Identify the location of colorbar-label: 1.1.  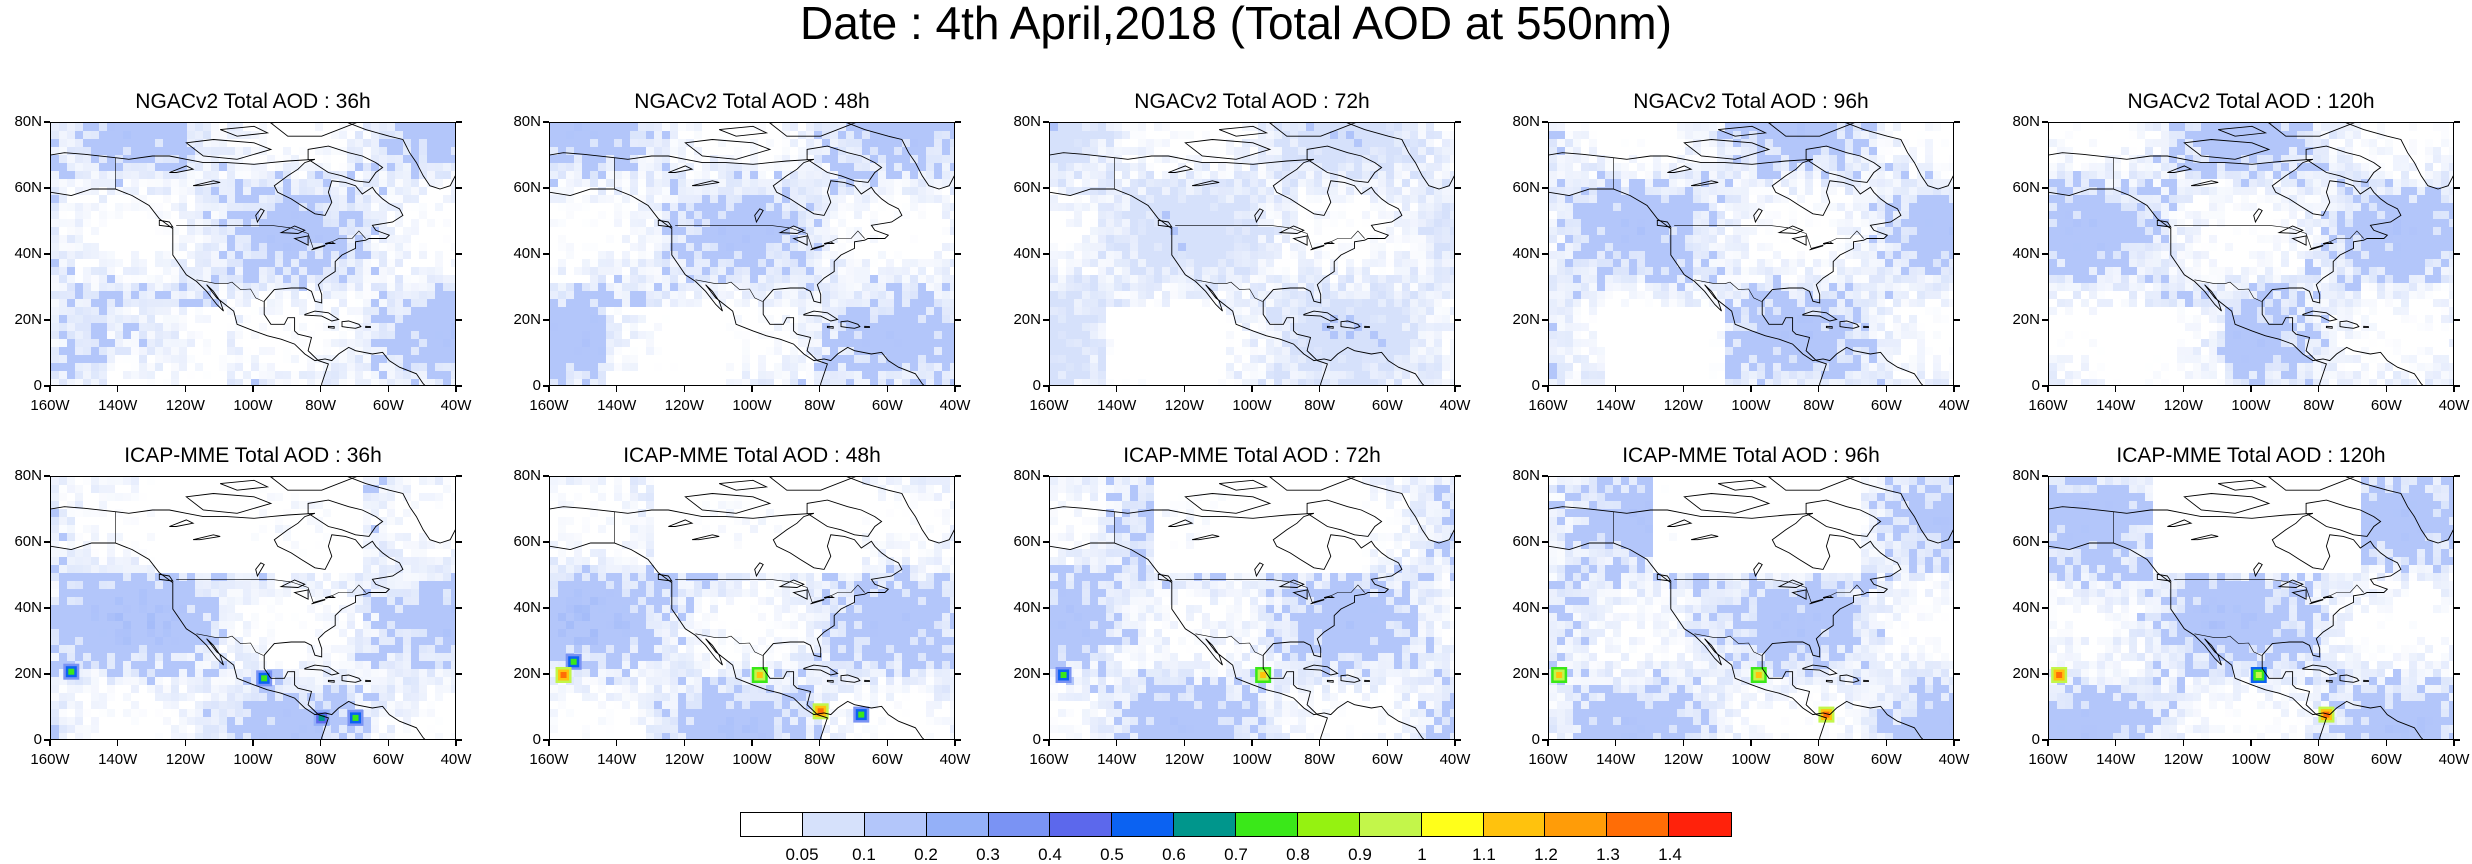
(1484, 855).